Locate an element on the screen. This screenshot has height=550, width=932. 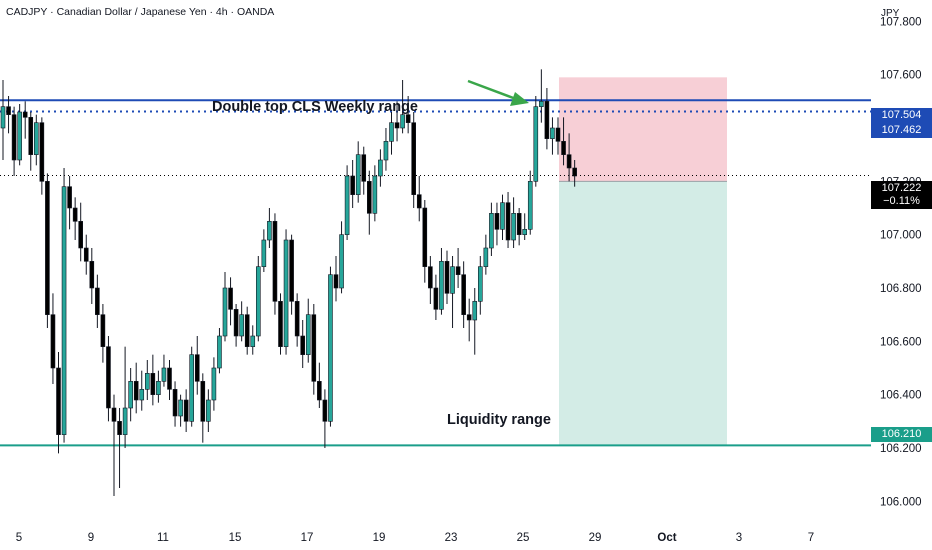
x-tick-label: 17 is located at coordinates (307, 538).